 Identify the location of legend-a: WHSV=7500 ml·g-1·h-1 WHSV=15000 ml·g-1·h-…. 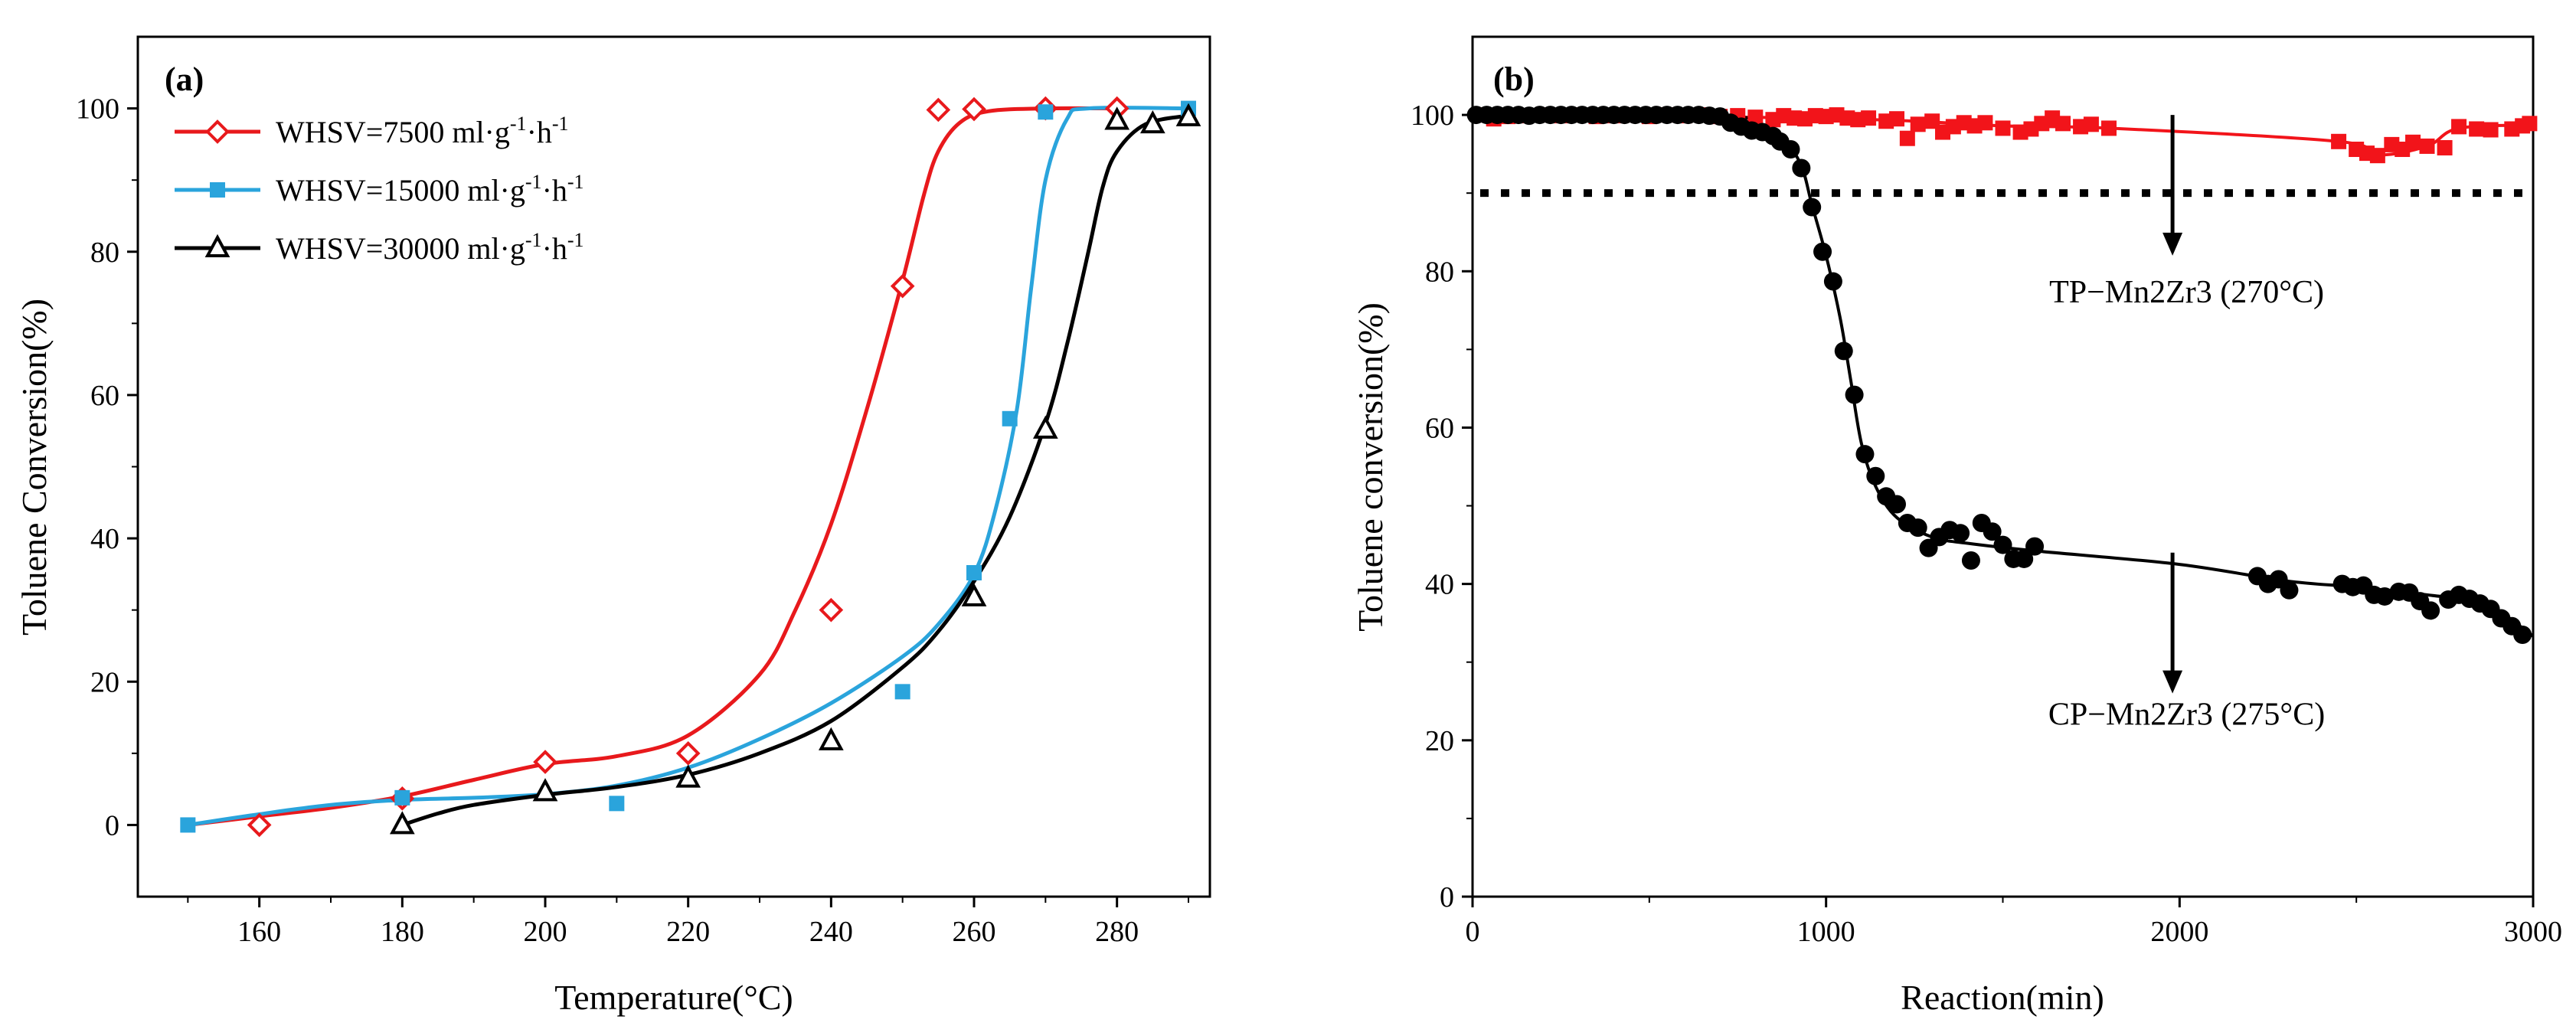
(379, 189).